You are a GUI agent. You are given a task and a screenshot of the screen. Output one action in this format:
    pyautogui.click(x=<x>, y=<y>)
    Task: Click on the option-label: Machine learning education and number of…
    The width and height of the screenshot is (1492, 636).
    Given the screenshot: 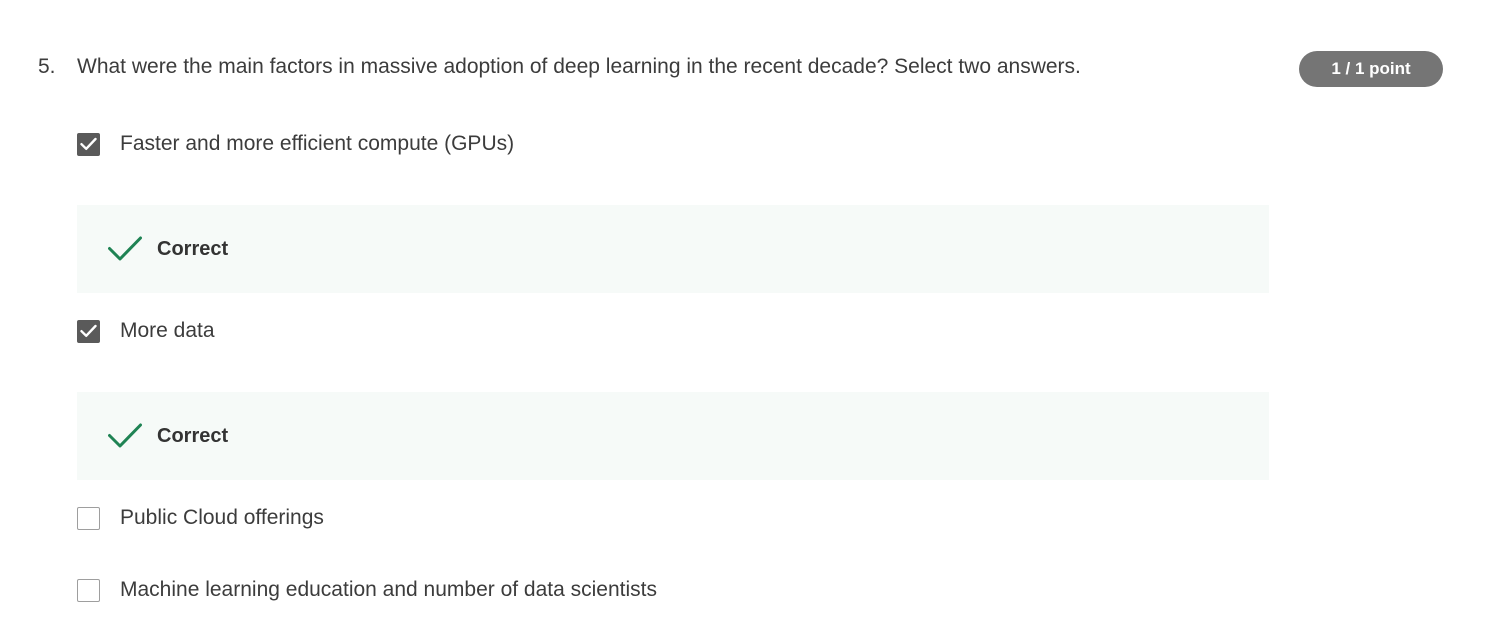 What is the action you would take?
    pyautogui.click(x=388, y=589)
    